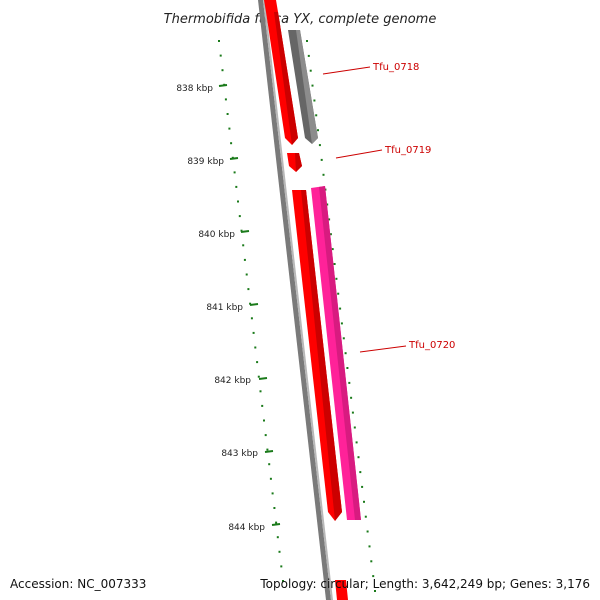  What do you see at coordinates (224, 308) in the screenshot?
I see `scale-tick-label: 841 kbp` at bounding box center [224, 308].